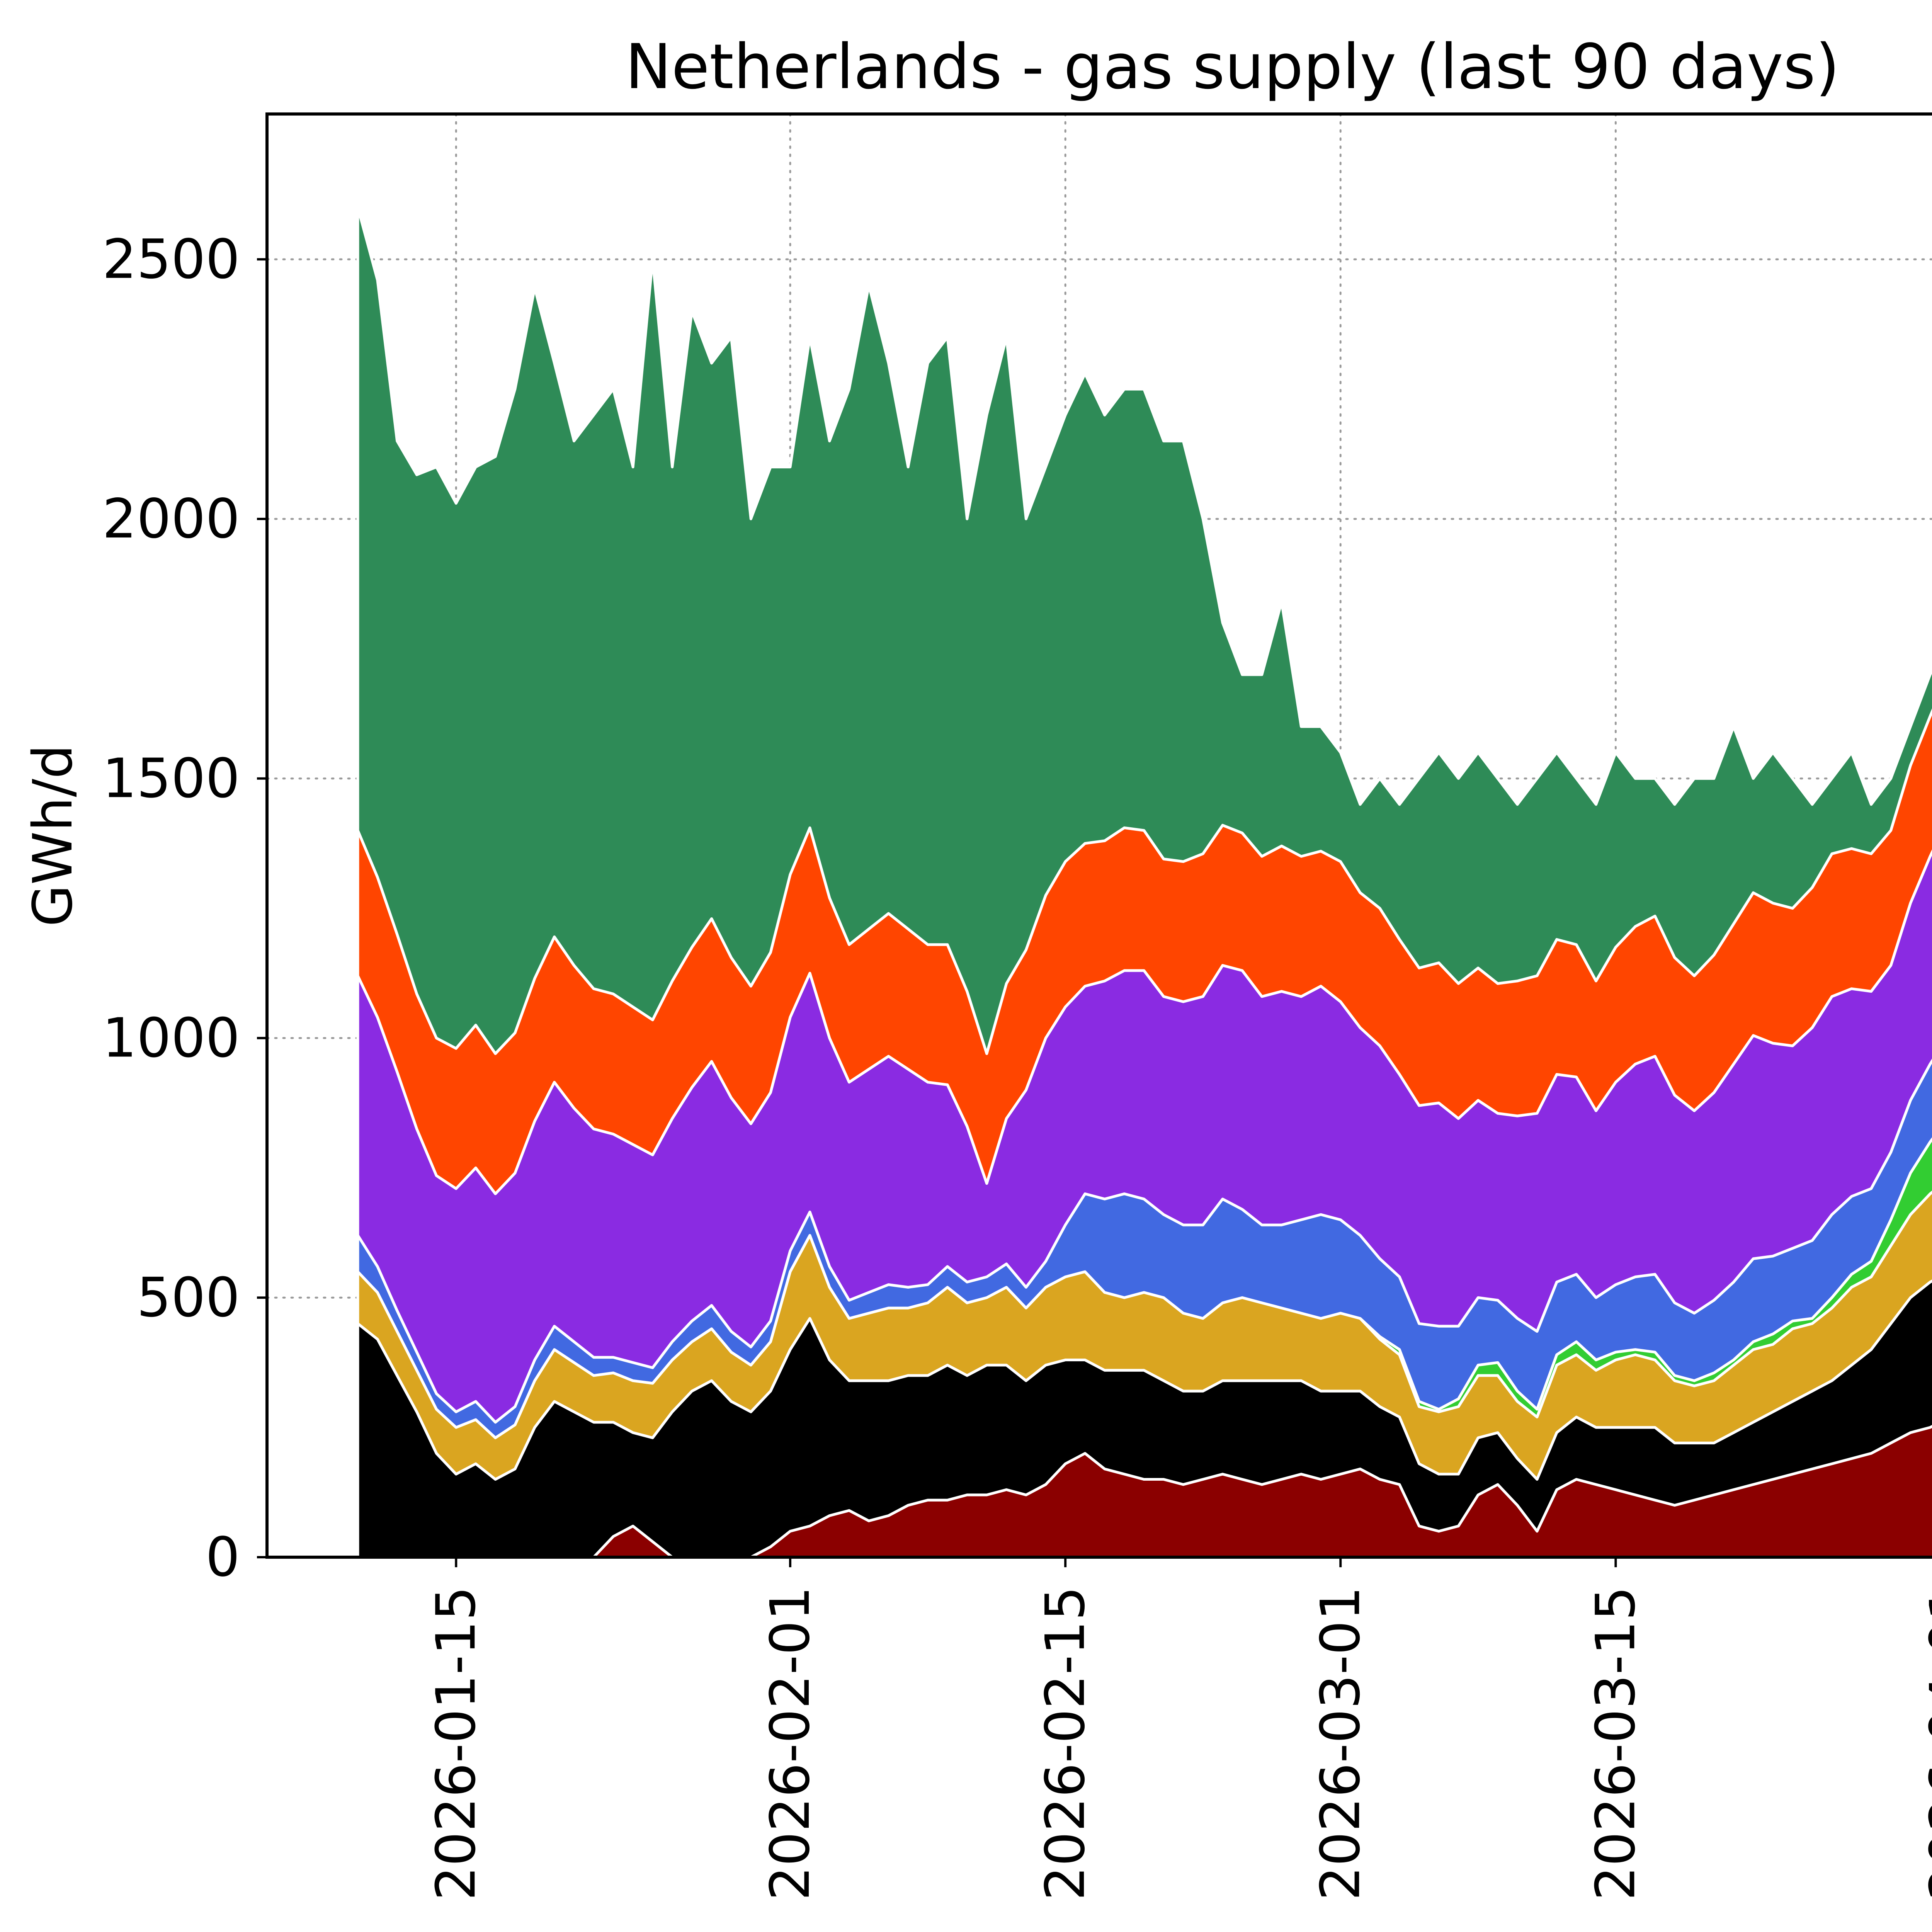 The width and height of the screenshot is (1932, 1932). Describe the element at coordinates (189, 1298) in the screenshot. I see `y-tick-label: 500` at that location.